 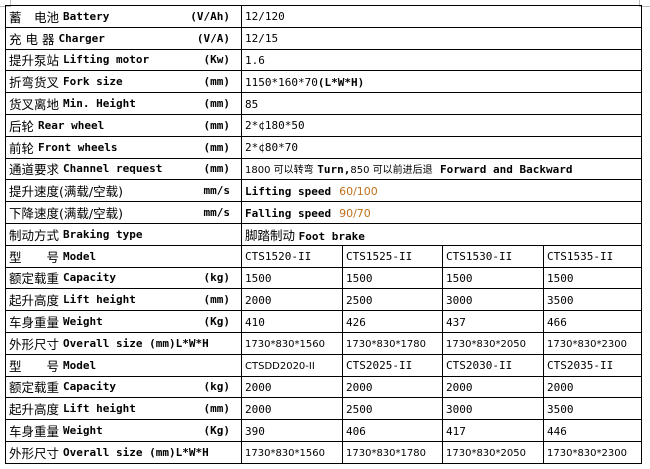 What do you see at coordinates (83, 322) in the screenshot?
I see `label-en: Weight` at bounding box center [83, 322].